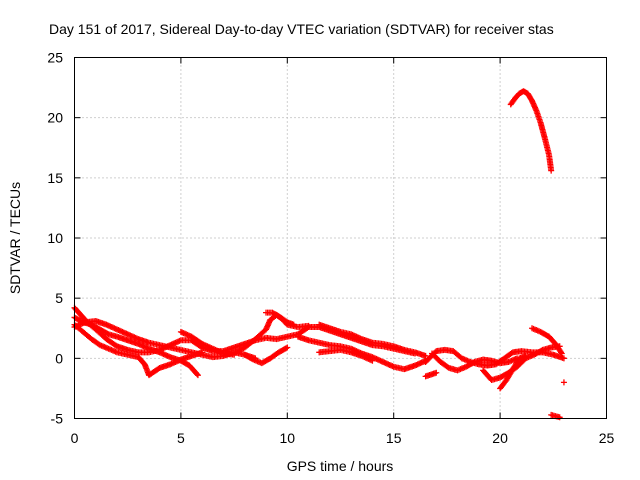  I want to click on y-tick-label: 10, so click(55, 238).